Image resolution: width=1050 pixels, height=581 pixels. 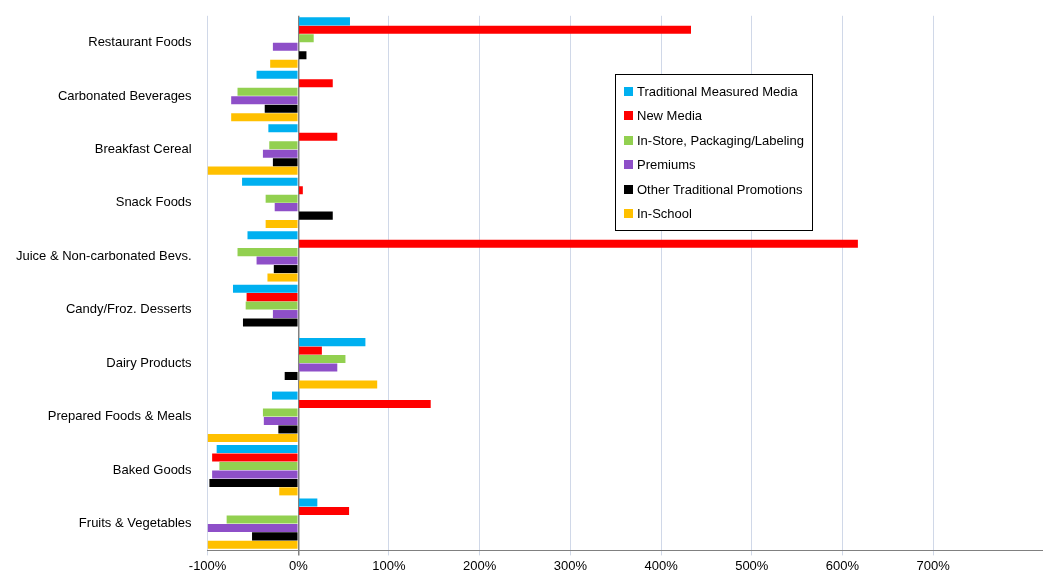 I want to click on y-tick-label: Baked Goods, so click(x=152, y=469).